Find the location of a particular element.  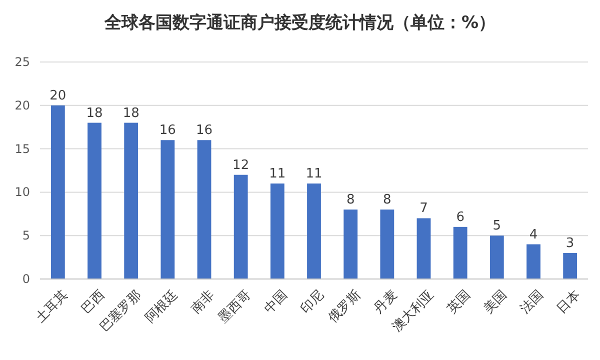

y-tick-label: 10 is located at coordinates (22, 192).